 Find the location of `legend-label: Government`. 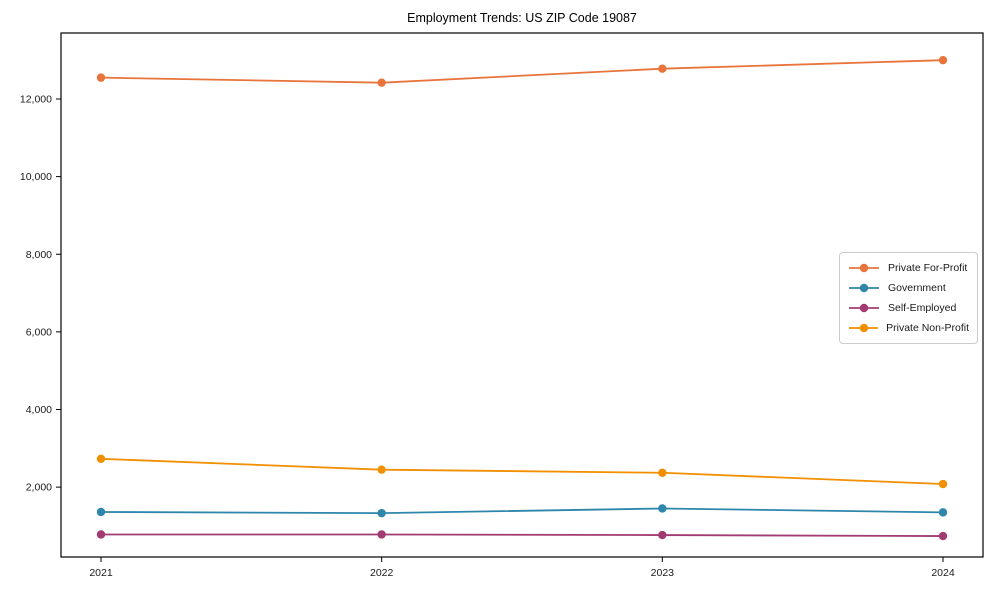

legend-label: Government is located at coordinates (917, 288).